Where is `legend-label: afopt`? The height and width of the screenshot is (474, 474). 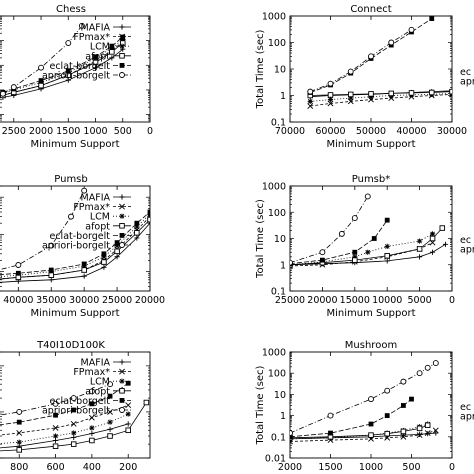 legend-label: afopt is located at coordinates (97, 226).